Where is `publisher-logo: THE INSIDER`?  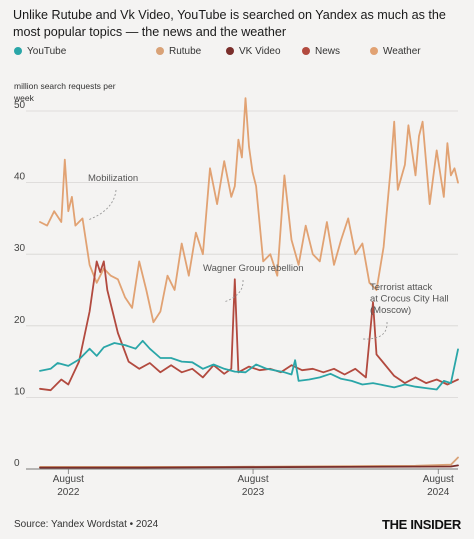 publisher-logo: THE INSIDER is located at coordinates (421, 524).